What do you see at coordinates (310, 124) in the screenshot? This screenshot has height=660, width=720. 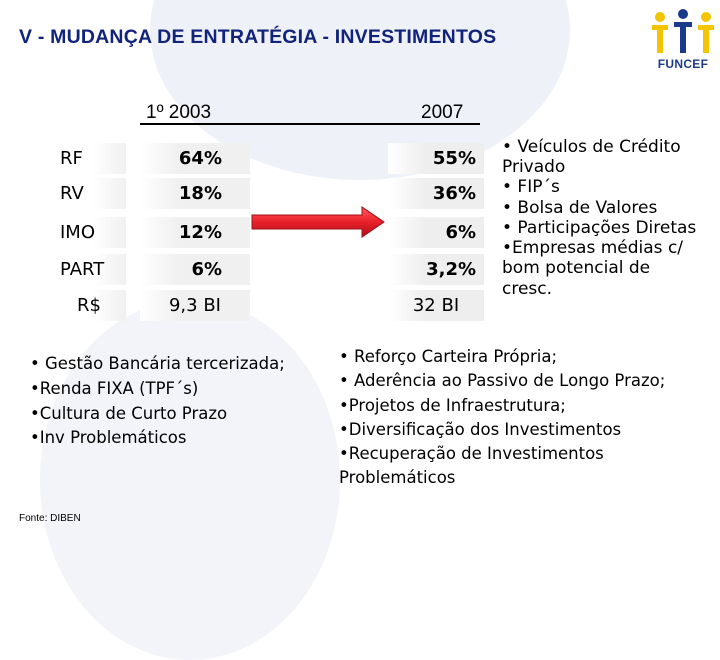 I see `header-underline` at bounding box center [310, 124].